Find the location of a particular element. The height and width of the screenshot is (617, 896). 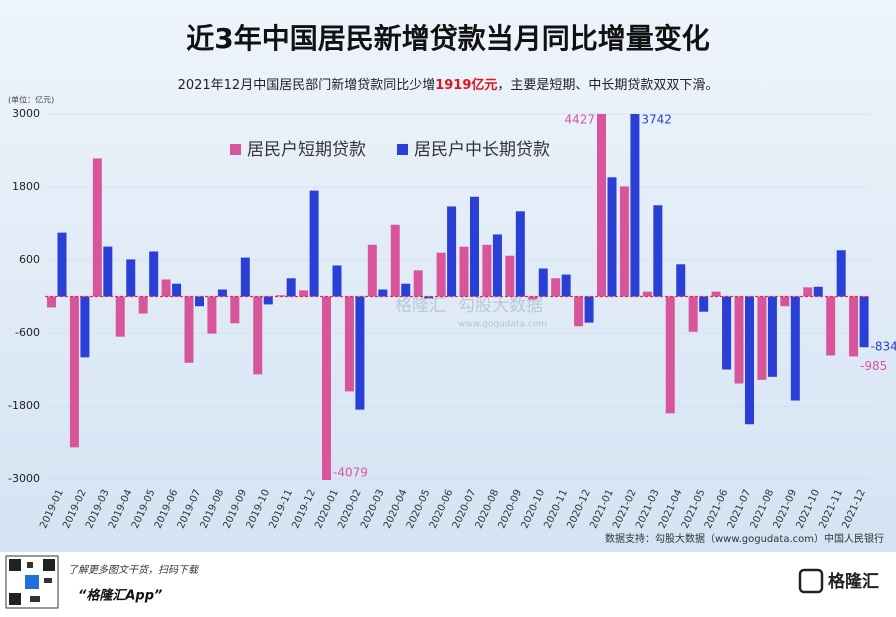

watermark: 格隆汇 is located at coordinates (420, 306).